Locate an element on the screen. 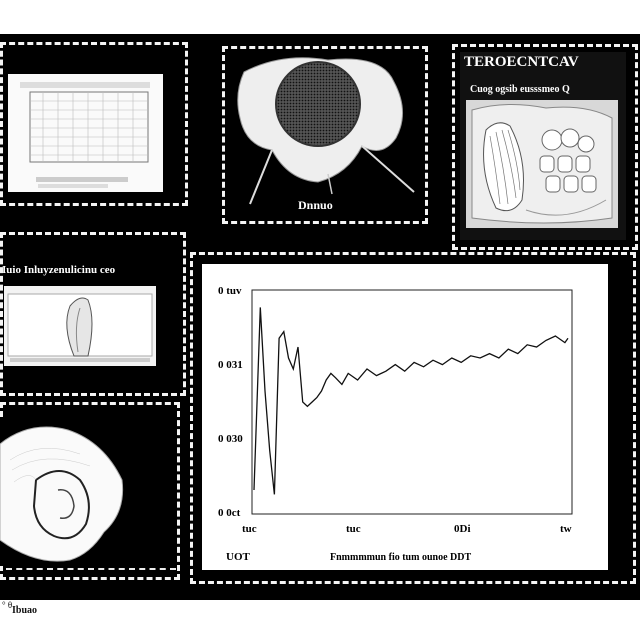  frame-top-center is located at coordinates (325, 135).